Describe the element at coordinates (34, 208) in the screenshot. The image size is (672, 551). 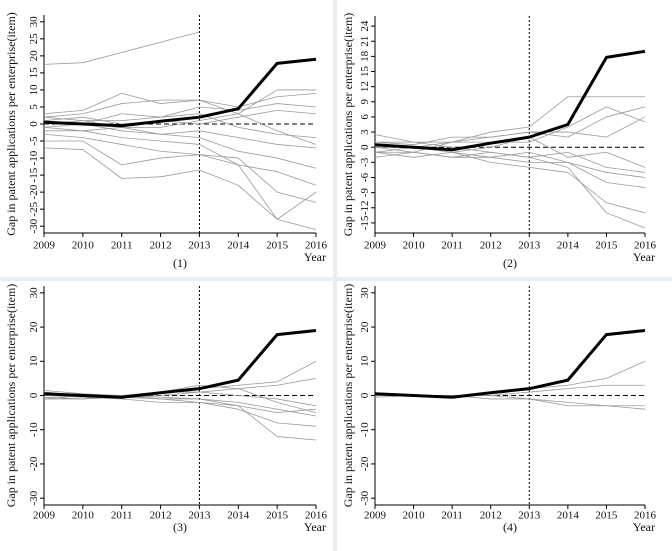
I see `y-tick-label: -25` at that location.